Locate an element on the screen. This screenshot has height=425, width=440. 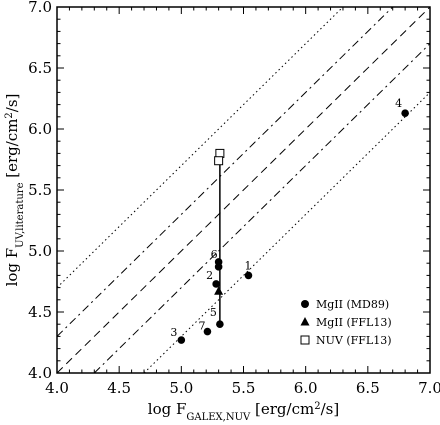
y-tick-label: 7.0 is located at coordinates (40, 8).